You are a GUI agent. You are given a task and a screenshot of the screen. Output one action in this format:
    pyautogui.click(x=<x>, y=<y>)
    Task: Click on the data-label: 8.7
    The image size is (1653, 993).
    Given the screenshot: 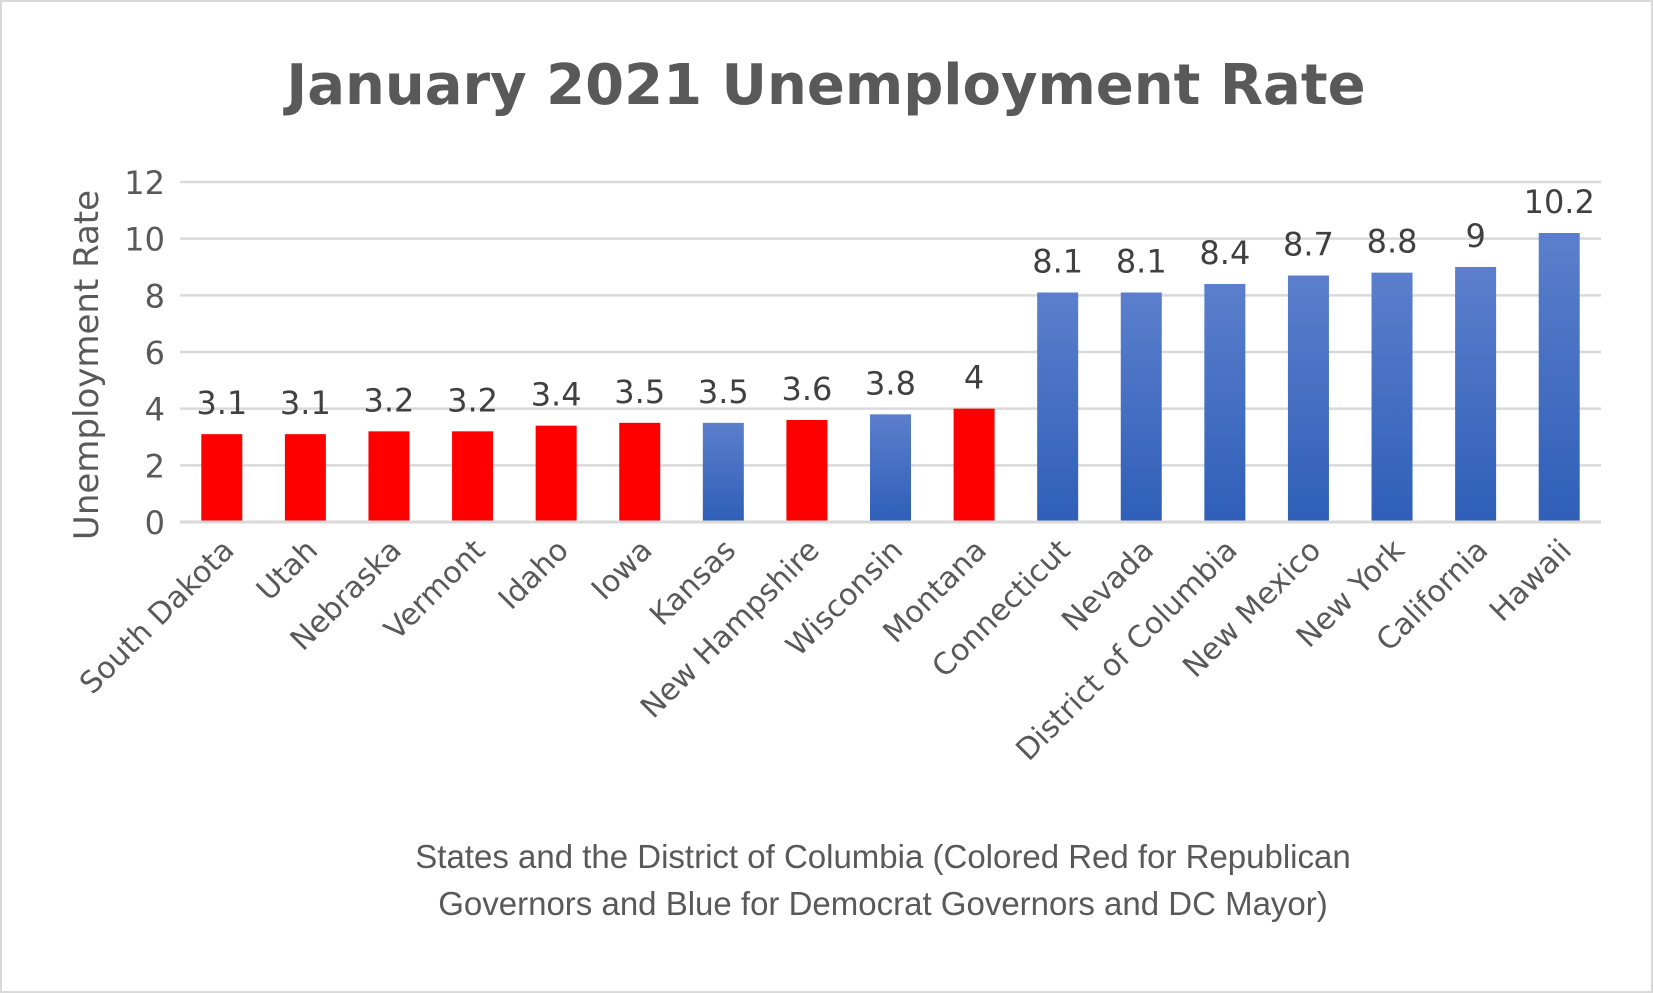 What is the action you would take?
    pyautogui.click(x=1308, y=245)
    